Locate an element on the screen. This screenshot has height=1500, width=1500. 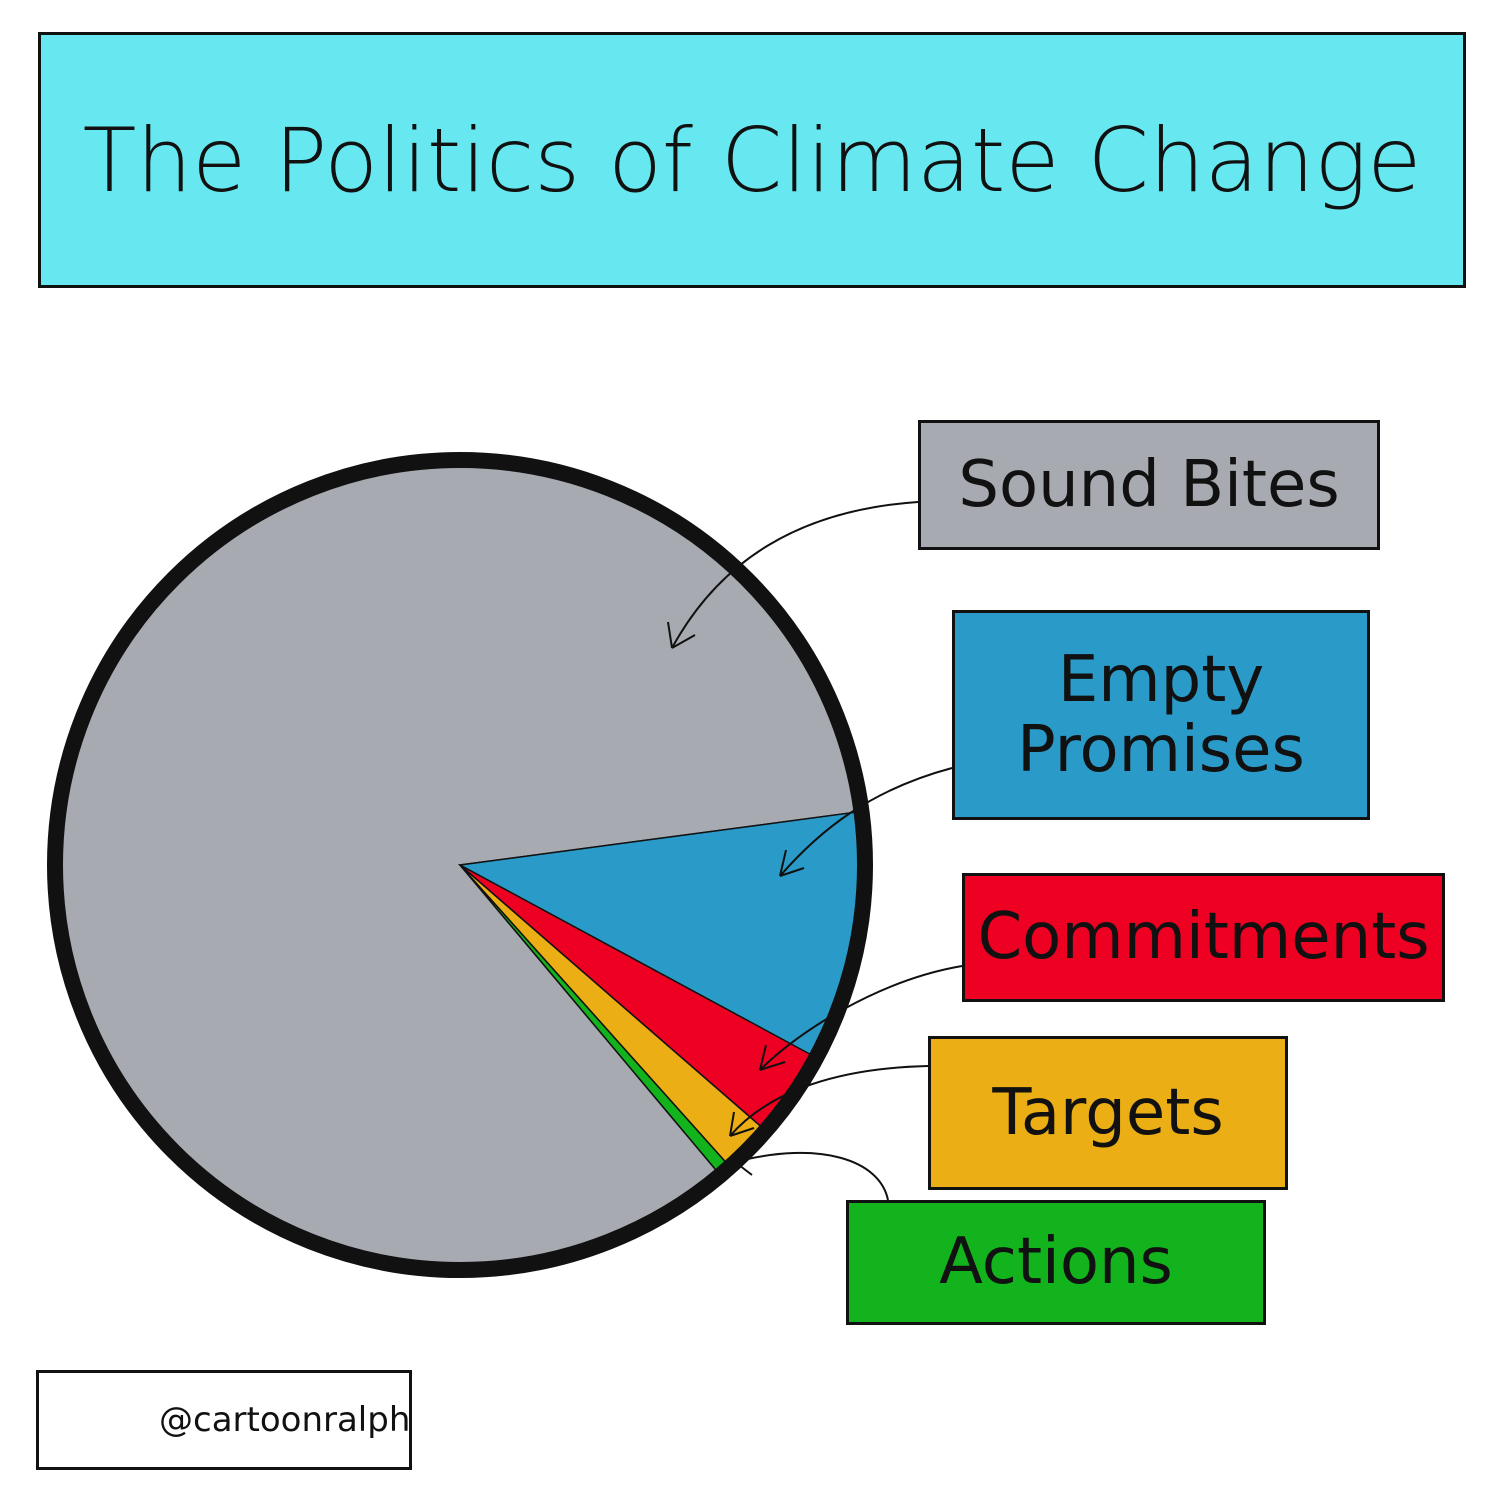
arrows is located at coordinates (815, 851).